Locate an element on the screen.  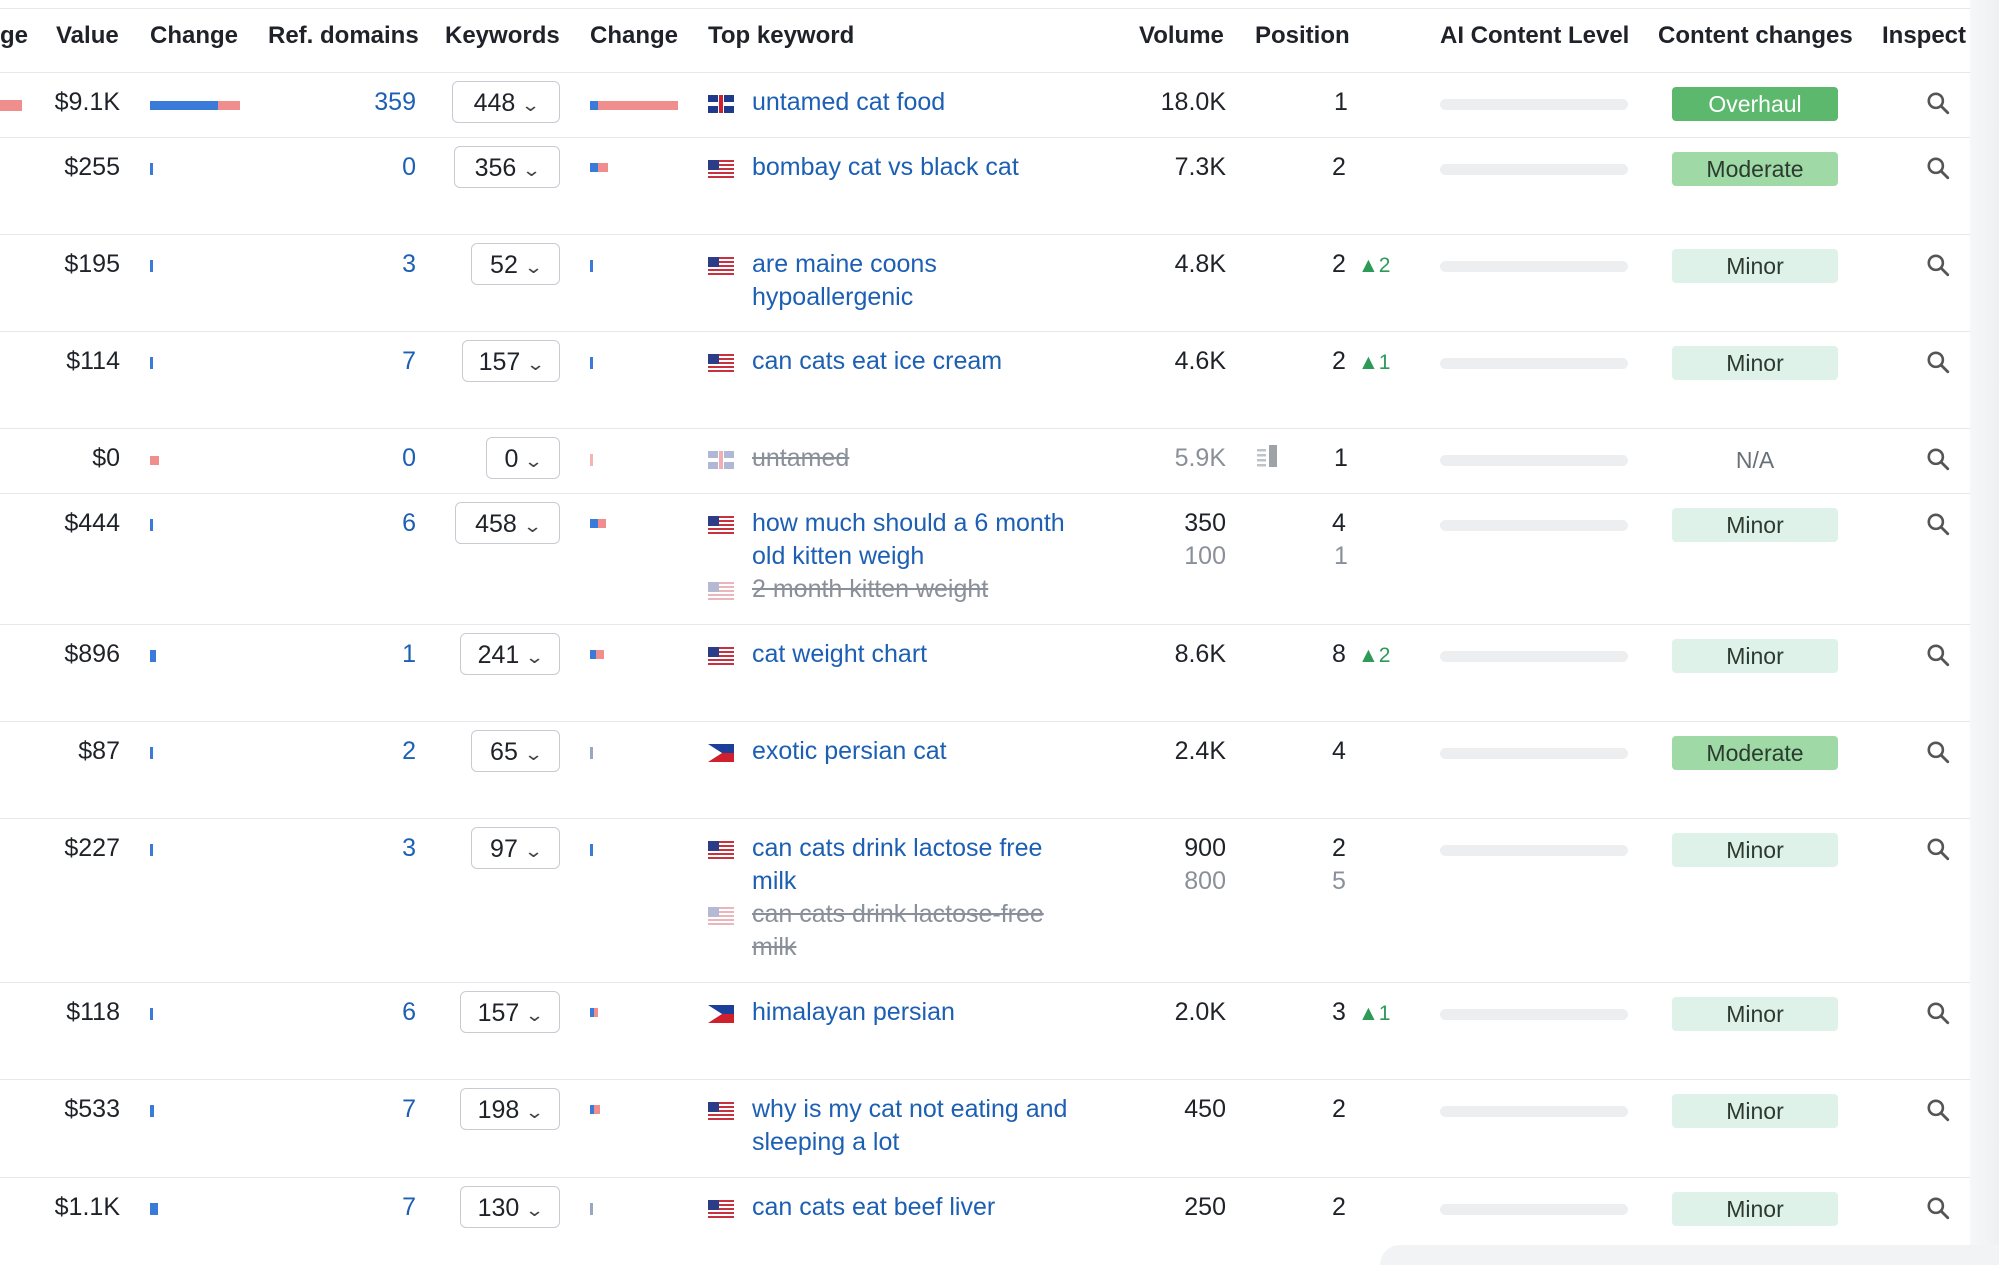
top-keyword-link-line1: are maine coons is located at coordinates (844, 264).